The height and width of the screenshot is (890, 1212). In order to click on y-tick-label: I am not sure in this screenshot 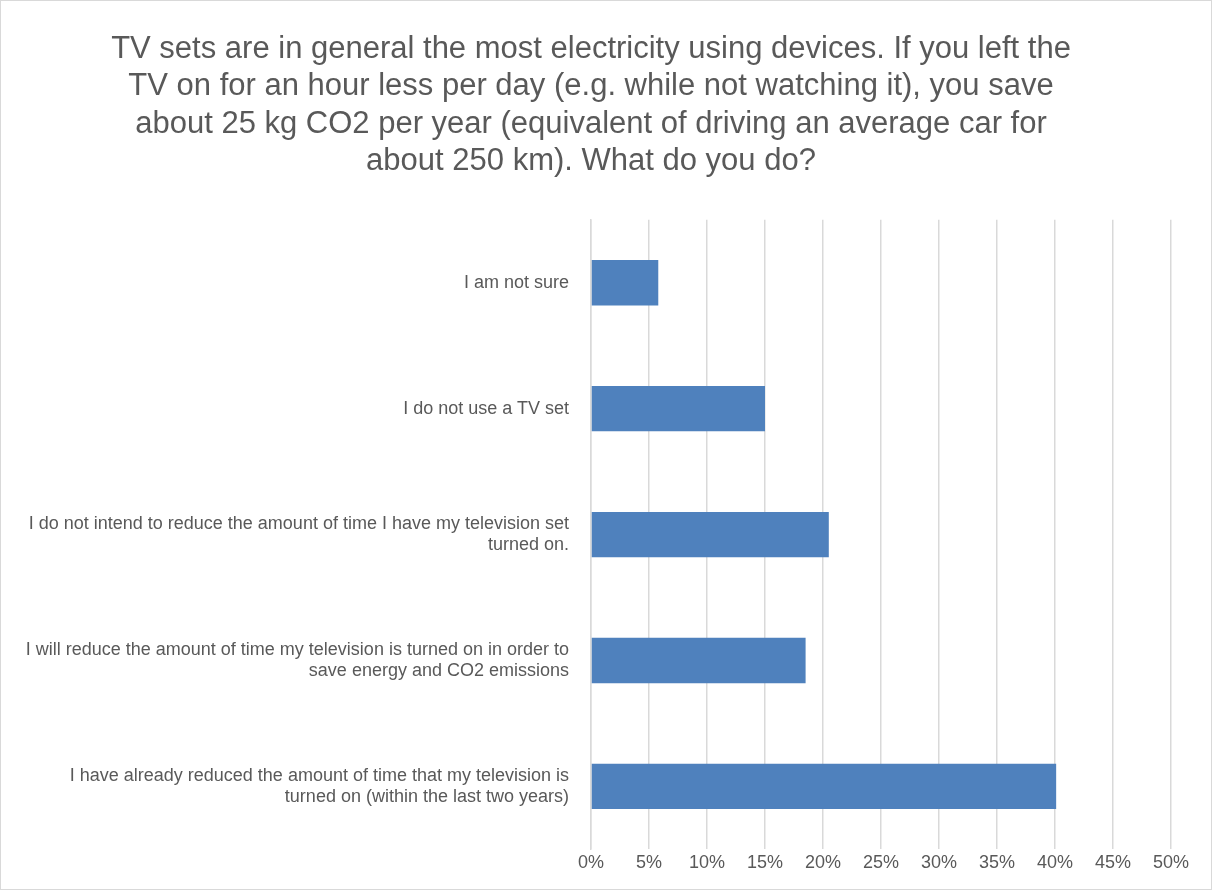, I will do `click(516, 281)`.